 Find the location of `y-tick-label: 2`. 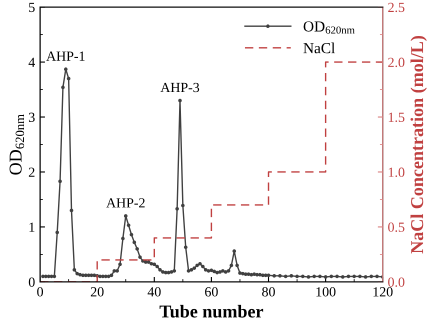

y-tick-label: 2 is located at coordinates (31, 172).